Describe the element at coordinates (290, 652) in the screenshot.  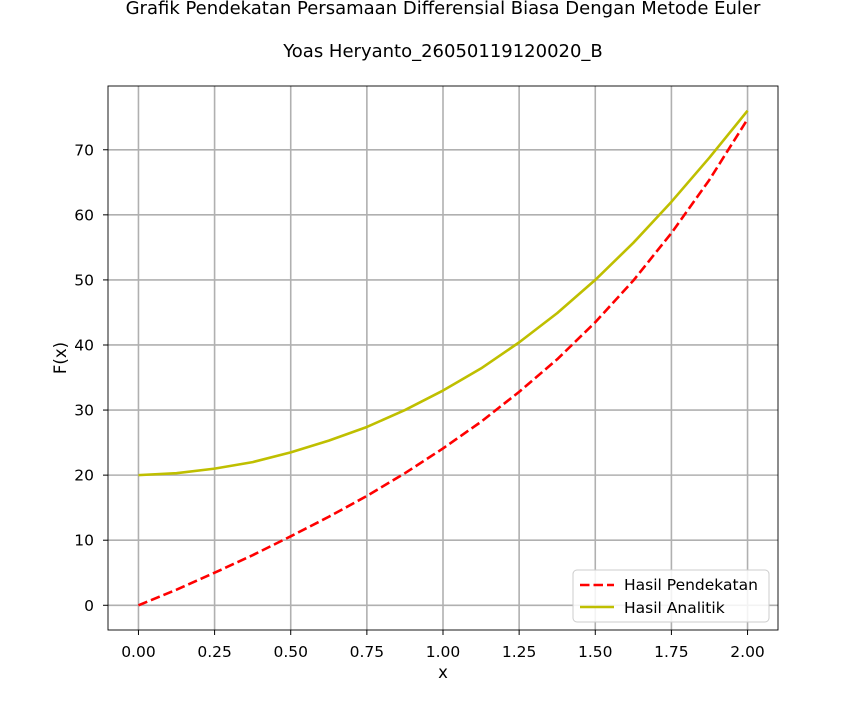
I see `x-tick-label: 0.50` at that location.